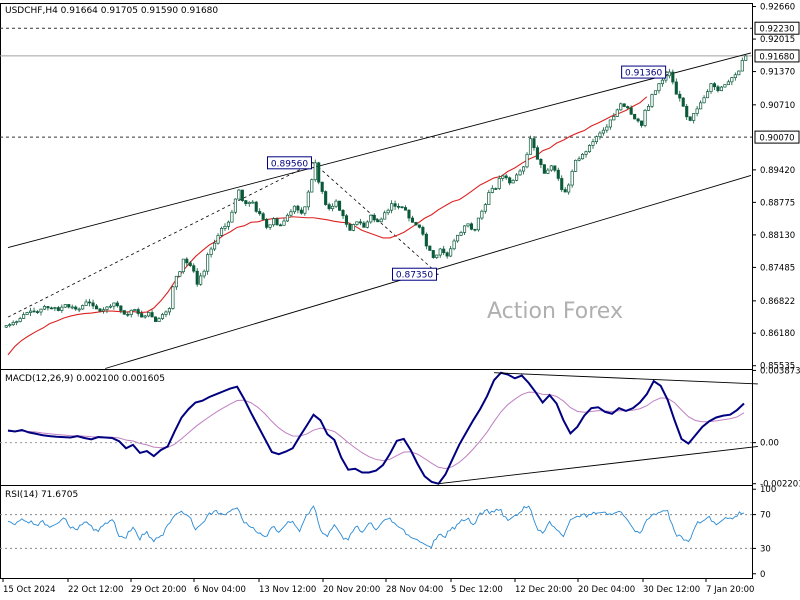 This screenshot has width=800, height=600. I want to click on price-tick-label: 0.92015, so click(777, 40).